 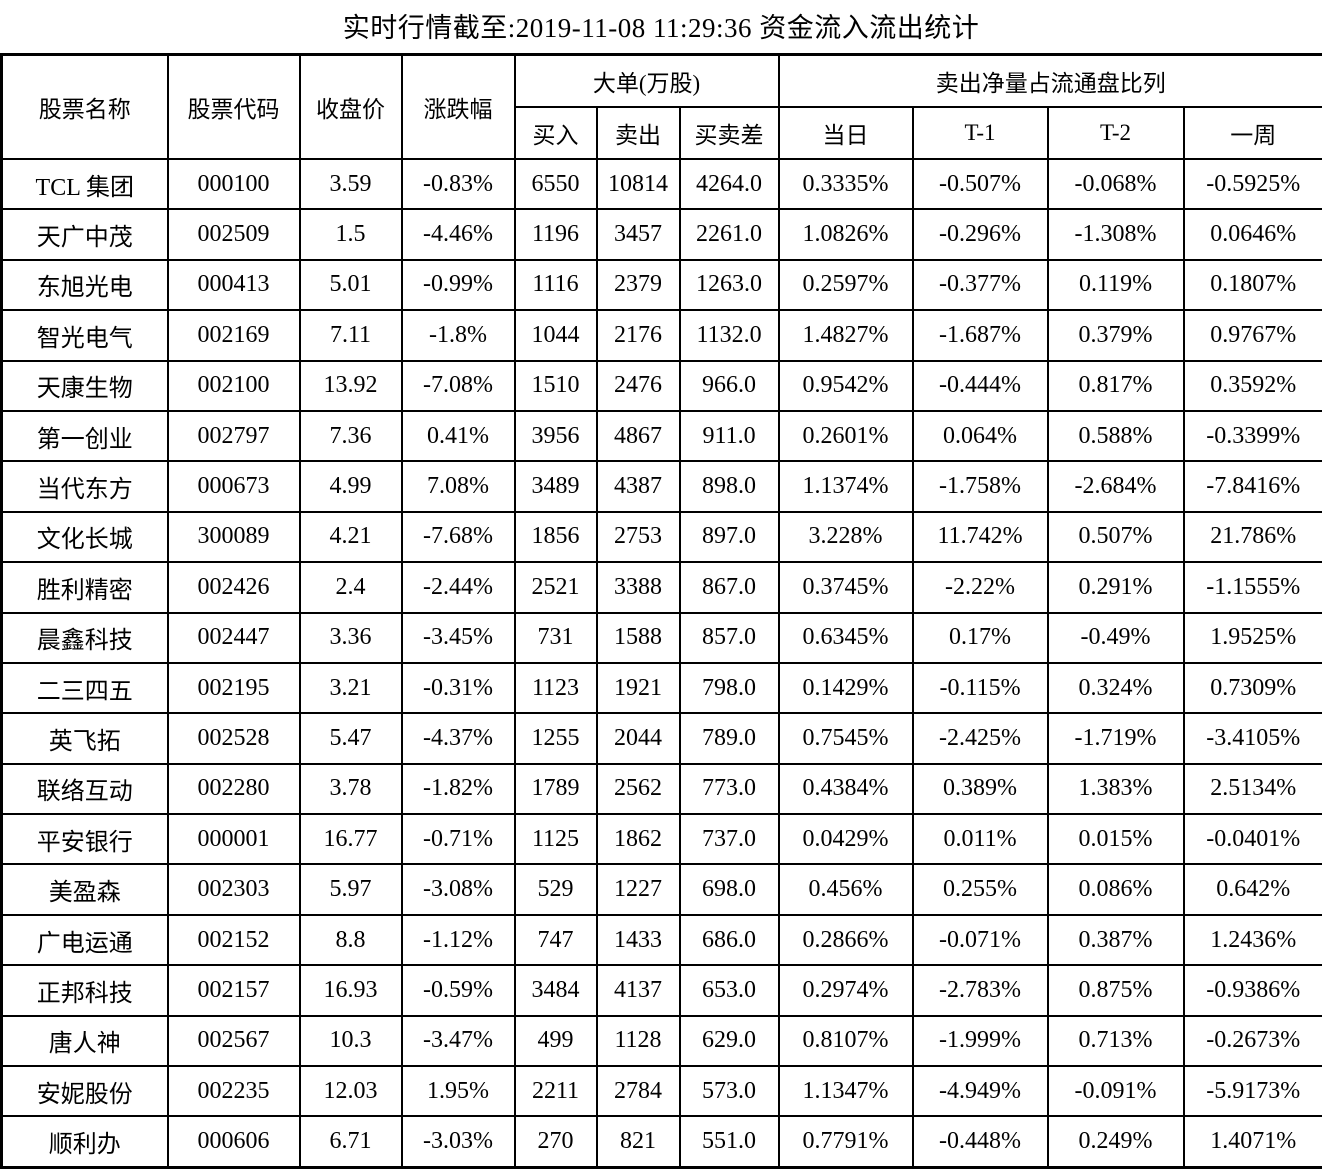 What do you see at coordinates (234, 638) in the screenshot?
I see `cell-stock-code: 002447` at bounding box center [234, 638].